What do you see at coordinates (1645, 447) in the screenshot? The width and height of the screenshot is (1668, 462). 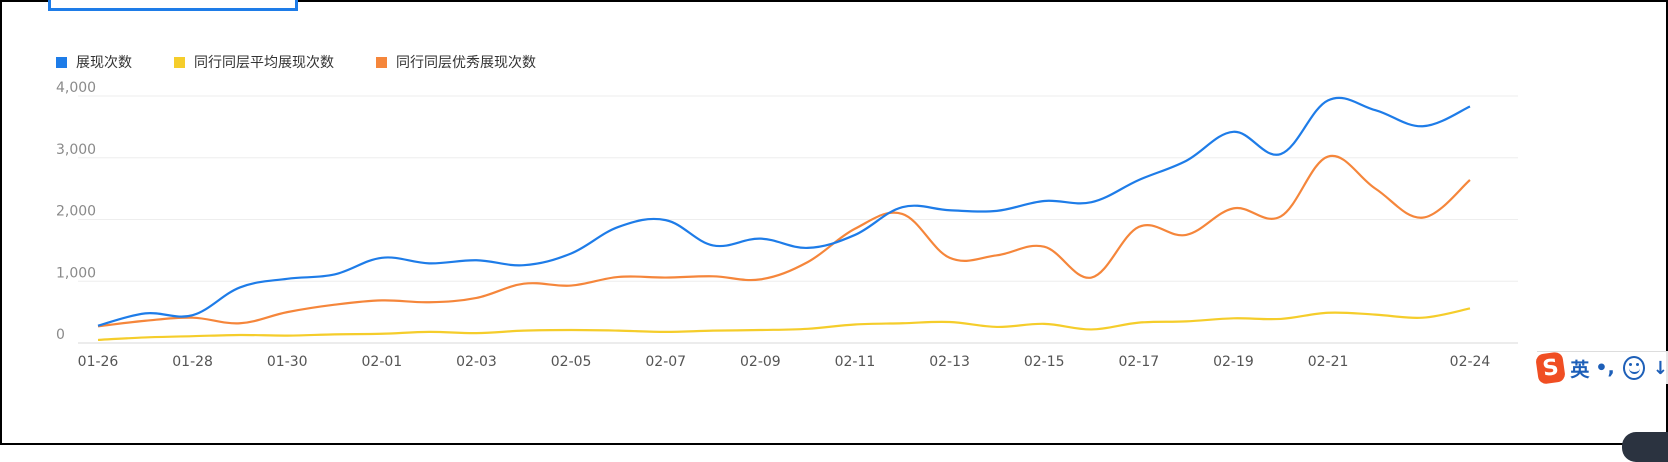 I see `floating-widget` at bounding box center [1645, 447].